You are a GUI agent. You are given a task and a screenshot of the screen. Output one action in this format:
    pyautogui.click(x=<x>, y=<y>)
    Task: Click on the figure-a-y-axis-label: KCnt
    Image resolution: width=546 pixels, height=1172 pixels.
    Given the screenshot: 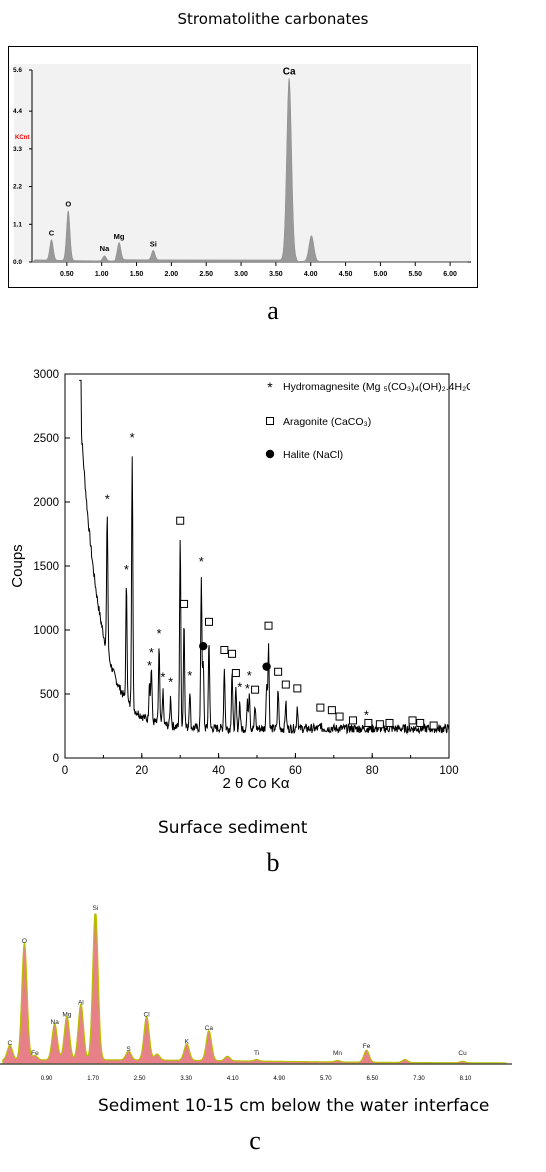 What is the action you would take?
    pyautogui.click(x=22, y=138)
    